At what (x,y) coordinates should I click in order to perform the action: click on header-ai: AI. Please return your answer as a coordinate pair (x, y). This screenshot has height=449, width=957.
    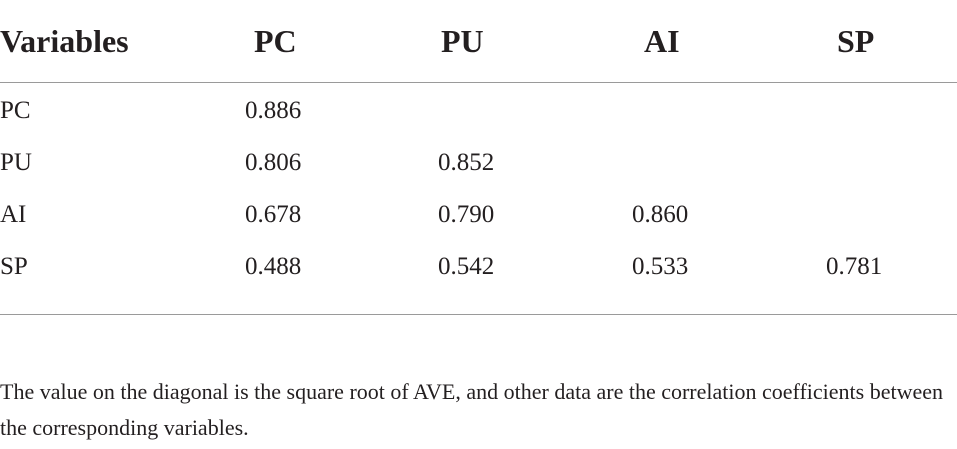
    Looking at the image, I should click on (728, 41).